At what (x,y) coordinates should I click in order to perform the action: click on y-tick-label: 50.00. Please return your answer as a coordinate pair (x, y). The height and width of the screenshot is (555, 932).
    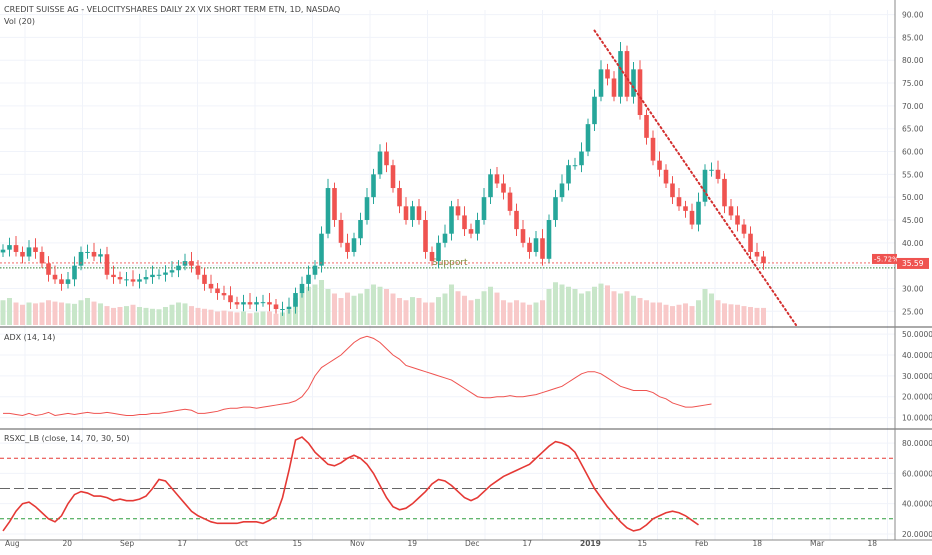
    Looking at the image, I should click on (913, 197).